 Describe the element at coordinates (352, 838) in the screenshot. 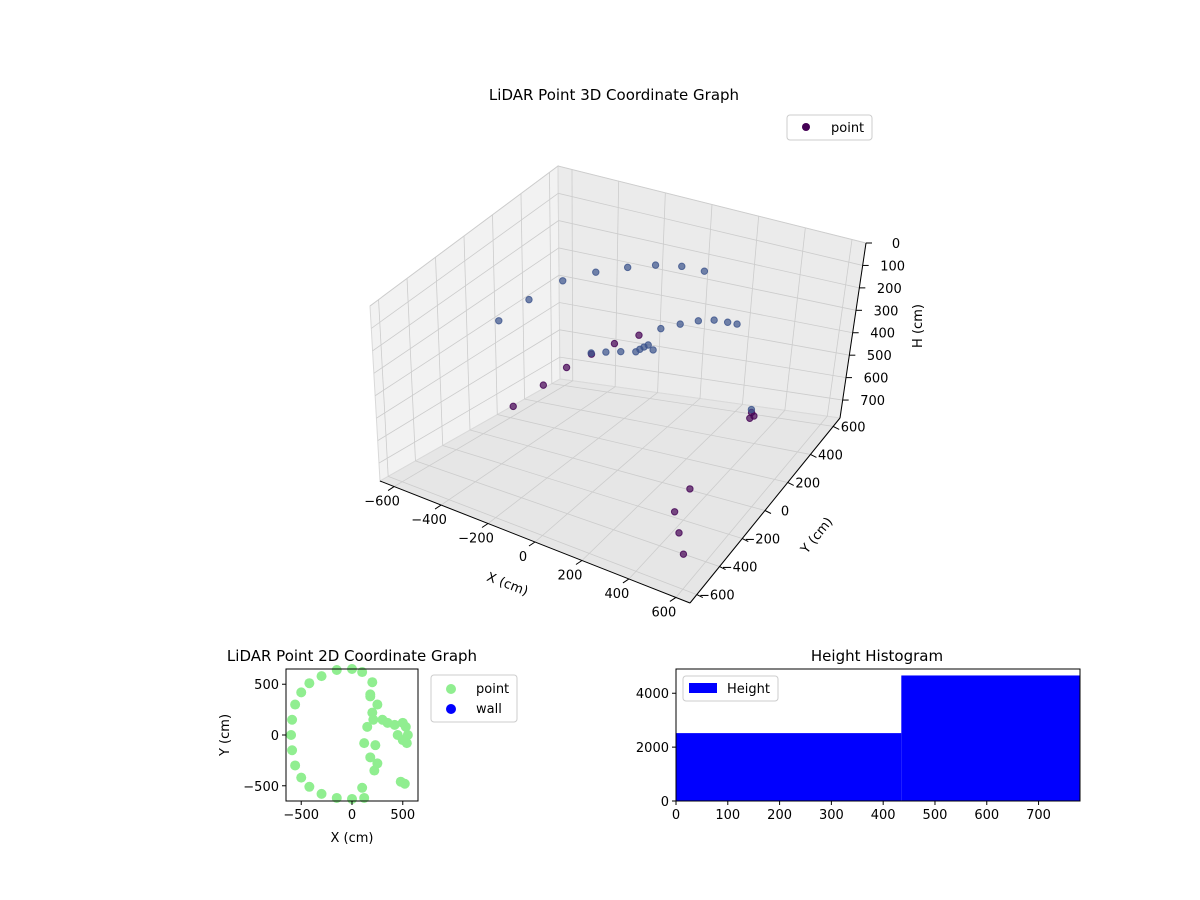

I see `x-axis-label-2d: X (cm)` at that location.